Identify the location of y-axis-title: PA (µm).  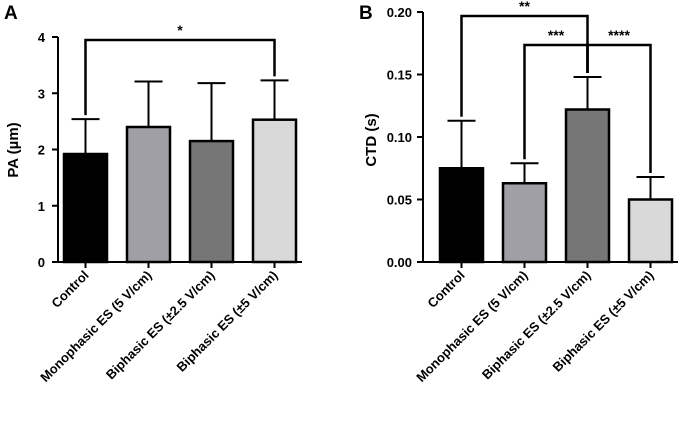
(13, 149).